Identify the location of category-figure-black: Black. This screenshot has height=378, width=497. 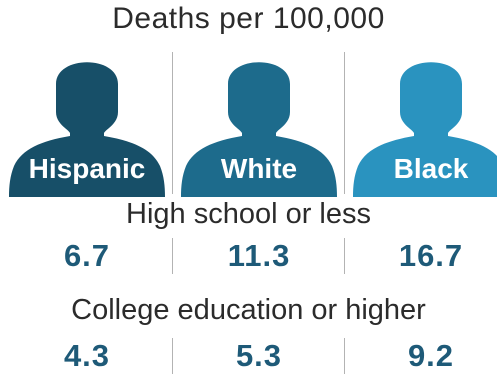
(421, 124).